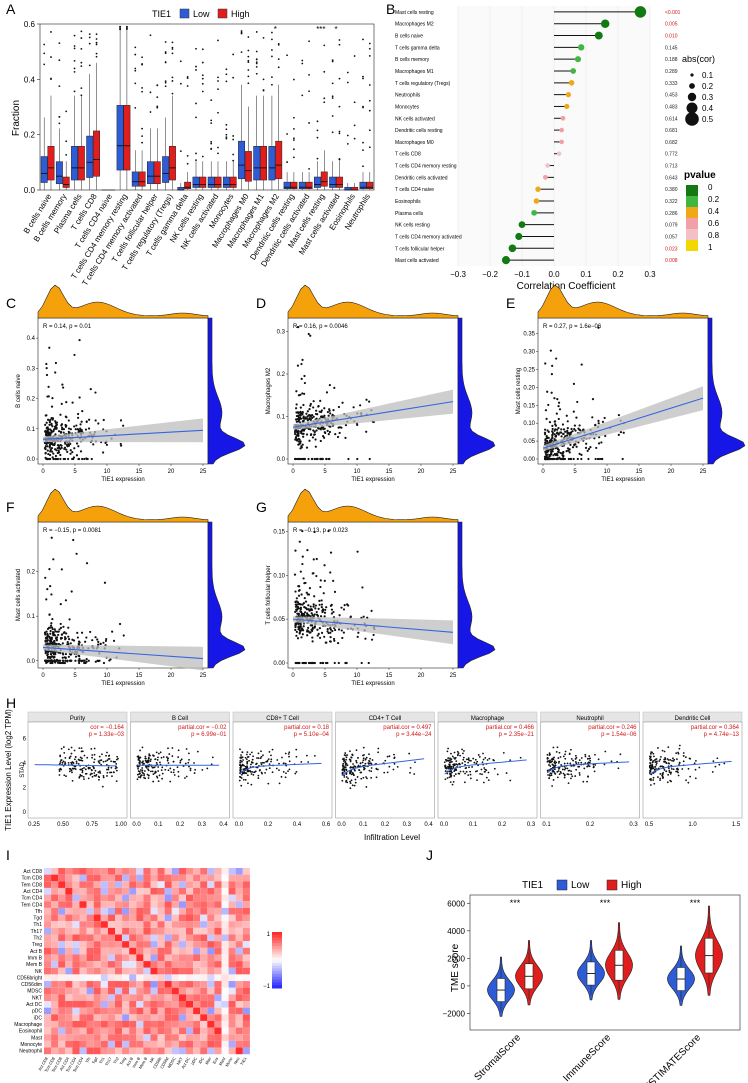  Describe the element at coordinates (373, 301) in the screenshot. I see `d-top-density` at that location.